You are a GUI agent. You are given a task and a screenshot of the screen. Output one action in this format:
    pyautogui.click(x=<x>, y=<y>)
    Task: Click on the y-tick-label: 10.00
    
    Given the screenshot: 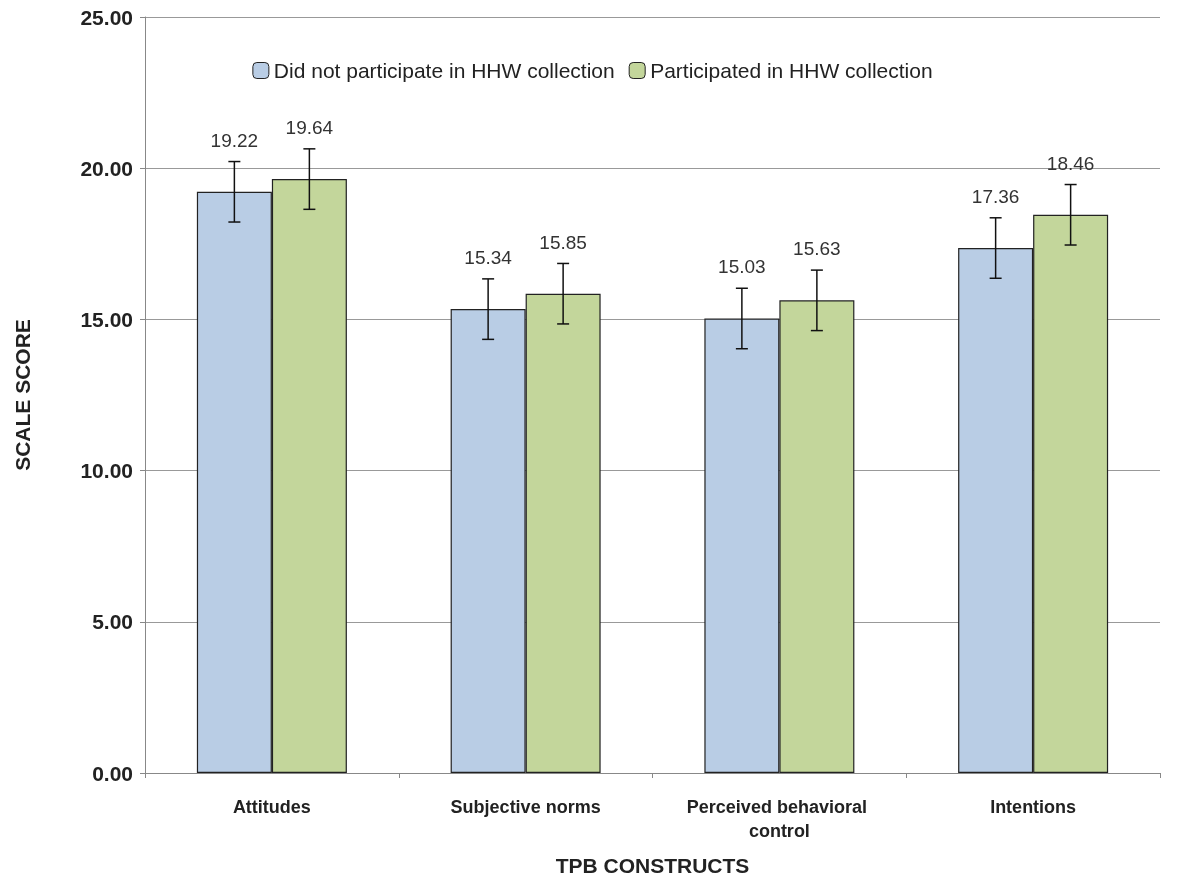 What is the action you would take?
    pyautogui.click(x=106, y=471)
    